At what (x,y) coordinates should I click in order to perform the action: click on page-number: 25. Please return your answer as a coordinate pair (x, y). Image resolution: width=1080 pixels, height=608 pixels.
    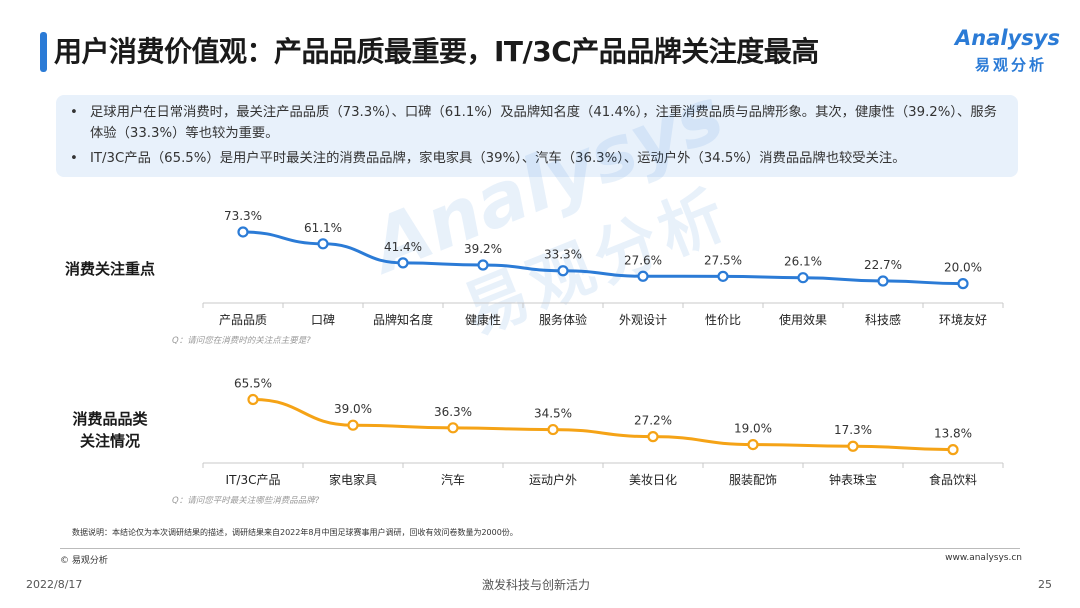
    Looking at the image, I should click on (1045, 584).